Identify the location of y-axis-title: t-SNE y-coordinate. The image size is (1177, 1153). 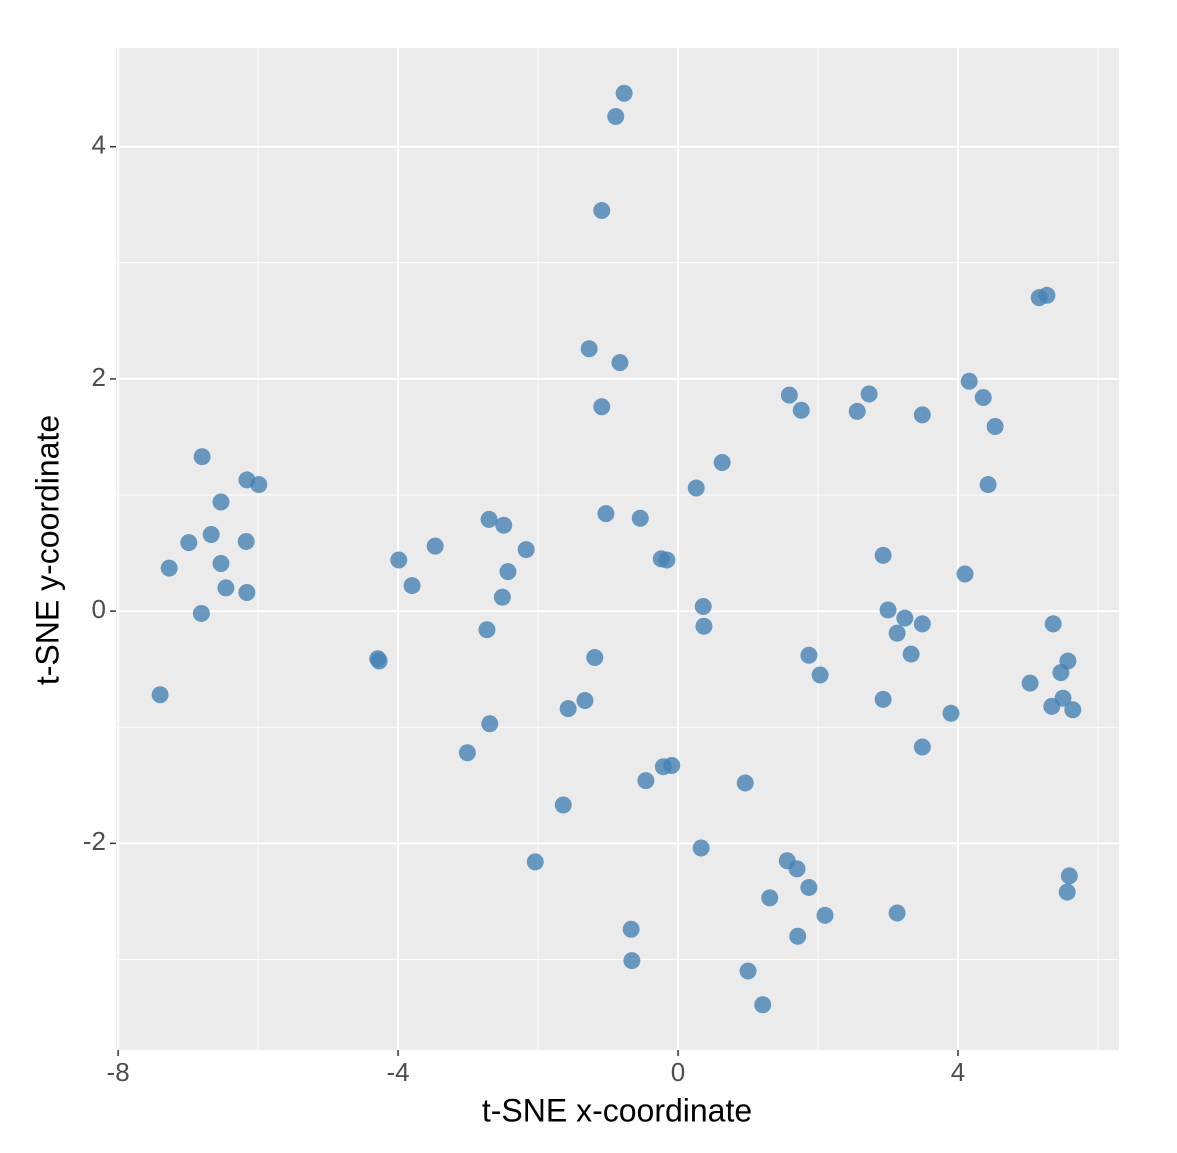
(47, 550).